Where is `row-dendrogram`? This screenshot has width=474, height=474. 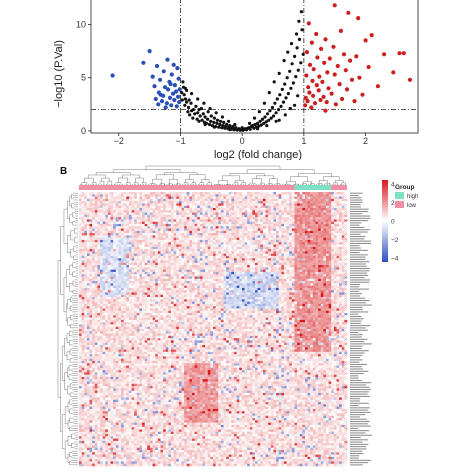 row-dendrogram is located at coordinates (67, 329).